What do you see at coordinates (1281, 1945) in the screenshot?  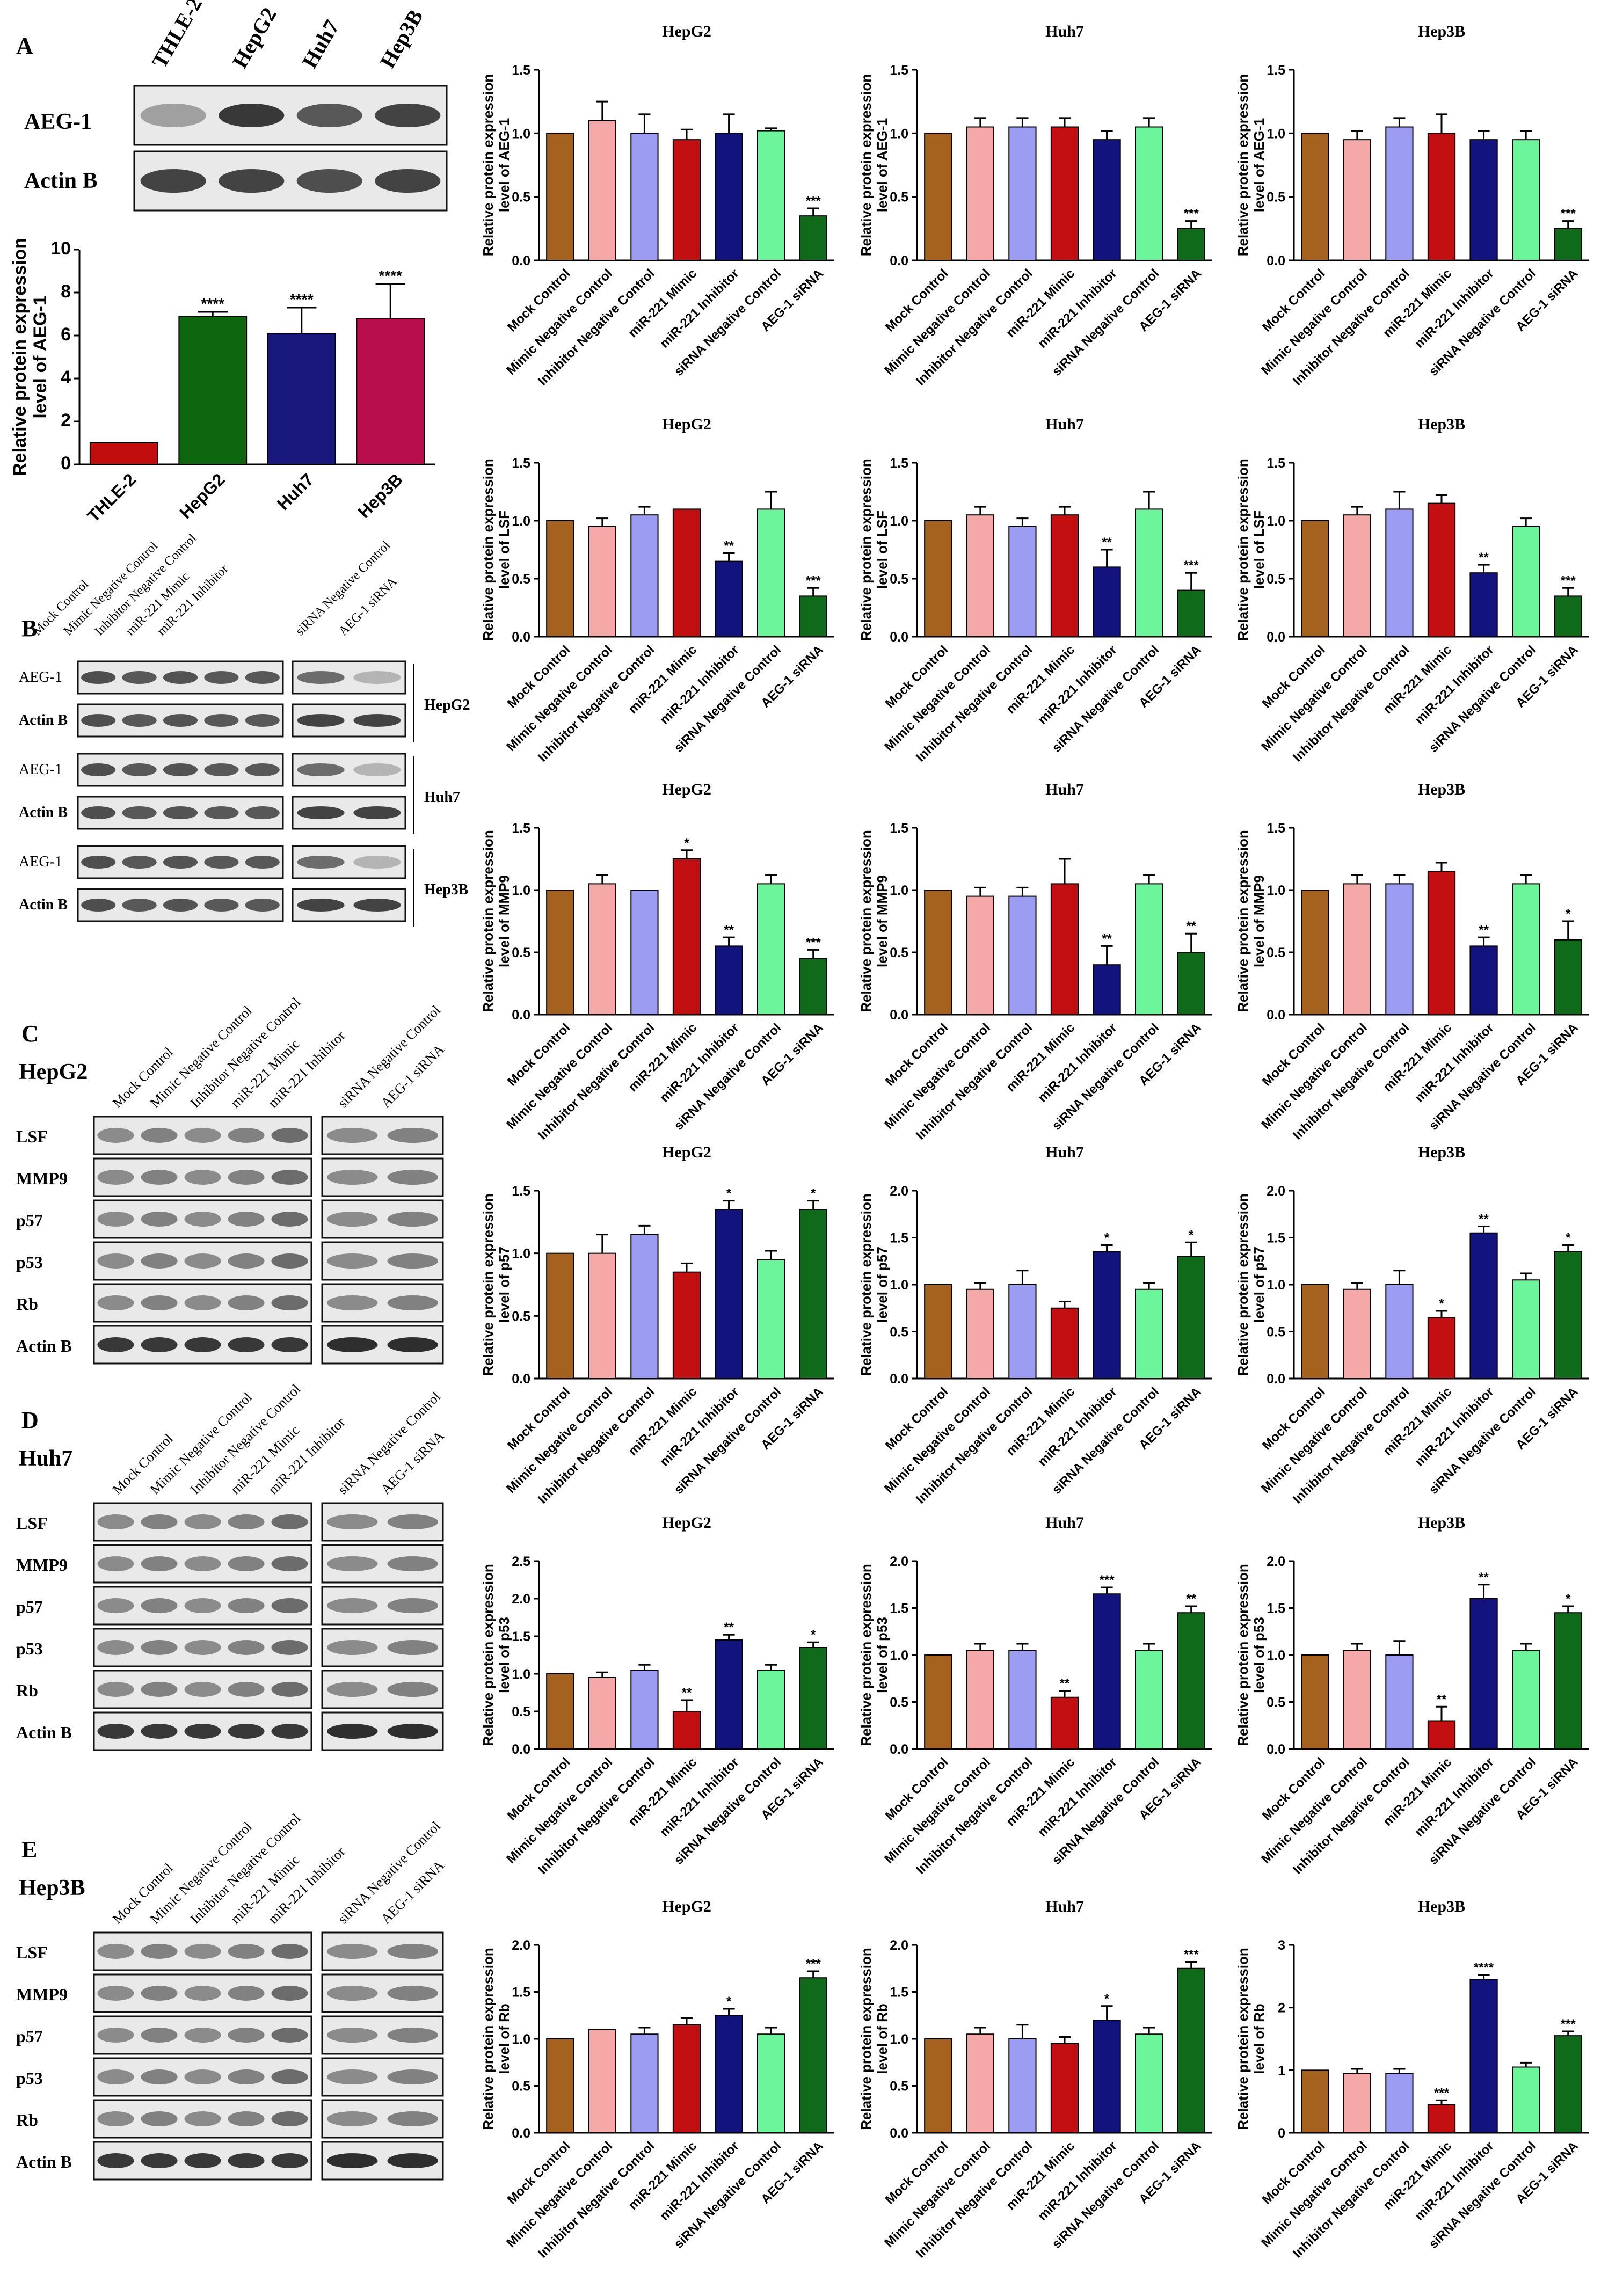 I see `y-tick-label: 3` at bounding box center [1281, 1945].